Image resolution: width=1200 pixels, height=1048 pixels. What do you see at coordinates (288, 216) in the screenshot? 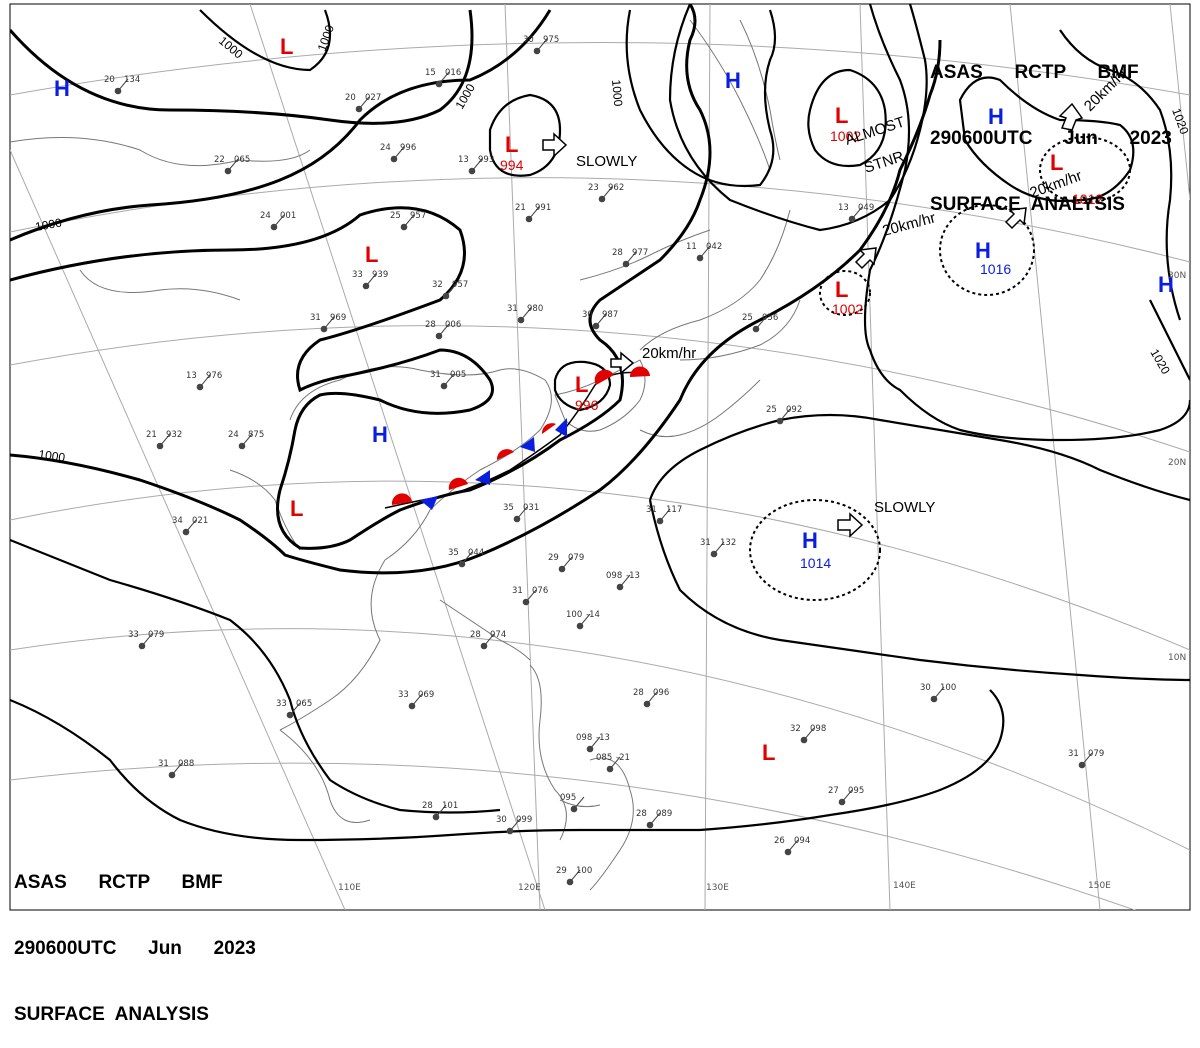
I see `station-pressure: 001` at bounding box center [288, 216].